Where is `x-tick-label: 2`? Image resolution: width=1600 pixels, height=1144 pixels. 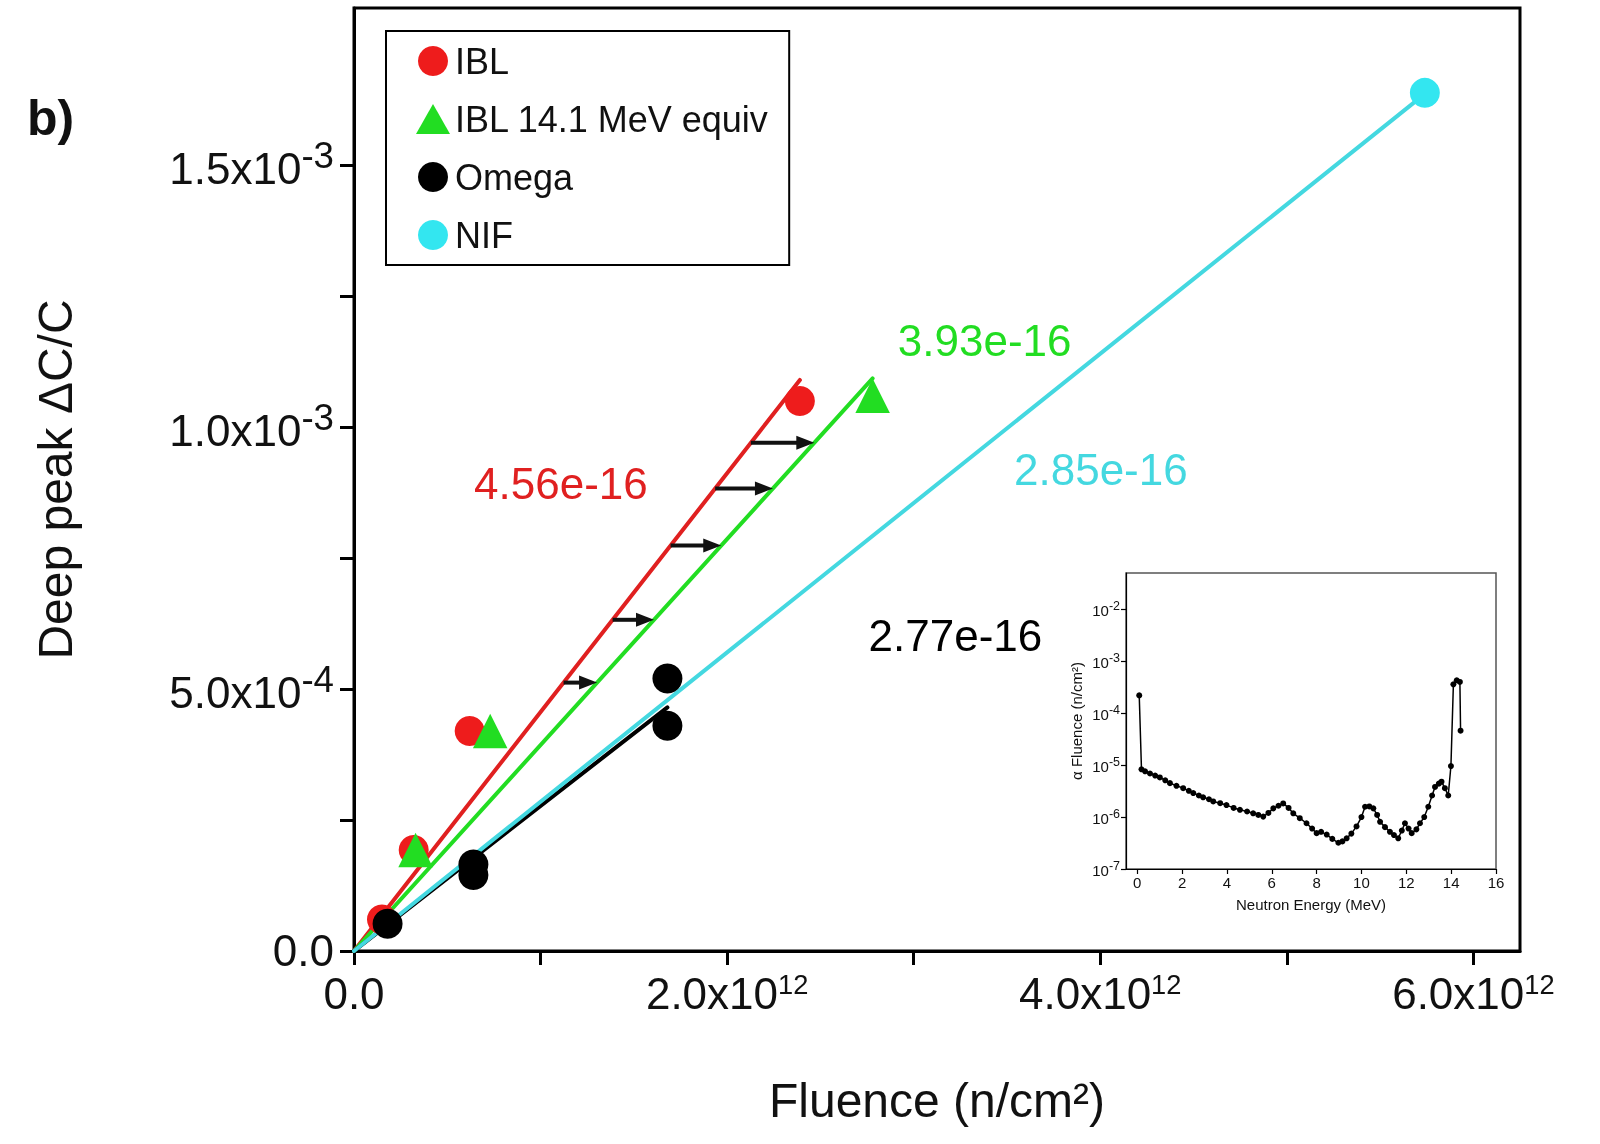 x-tick-label: 2 is located at coordinates (1182, 882).